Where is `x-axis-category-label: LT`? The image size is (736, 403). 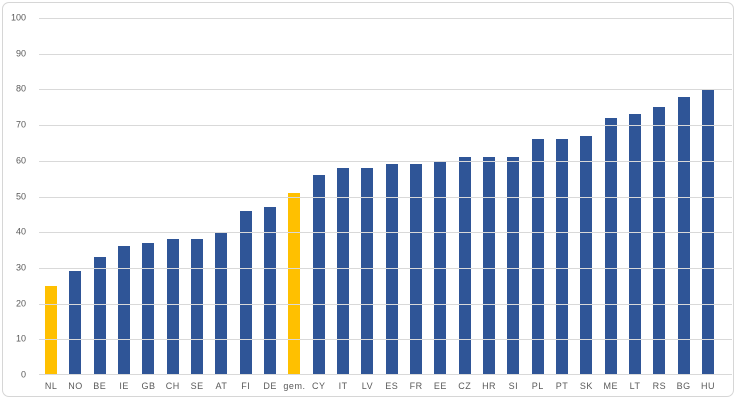
x-axis-category-label: LT is located at coordinates (635, 386).